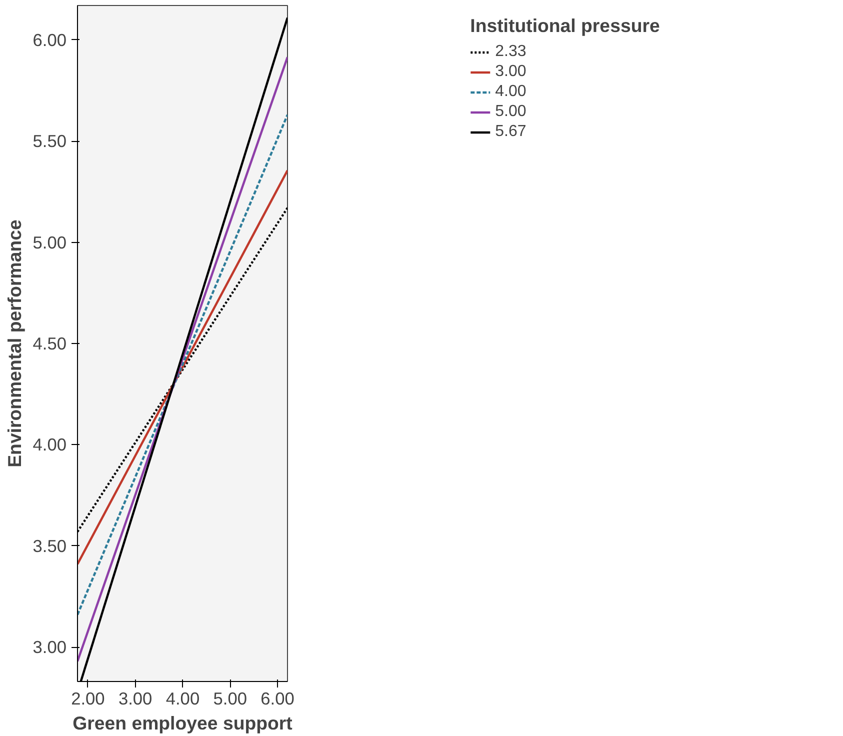 The image size is (843, 736). What do you see at coordinates (510, 52) in the screenshot?
I see `legend-label: 2.33` at bounding box center [510, 52].